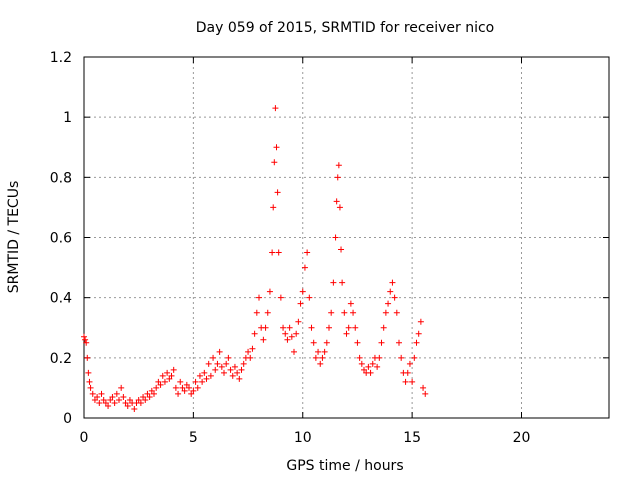  Describe the element at coordinates (412, 438) in the screenshot. I see `x-tick-label: 15` at that location.